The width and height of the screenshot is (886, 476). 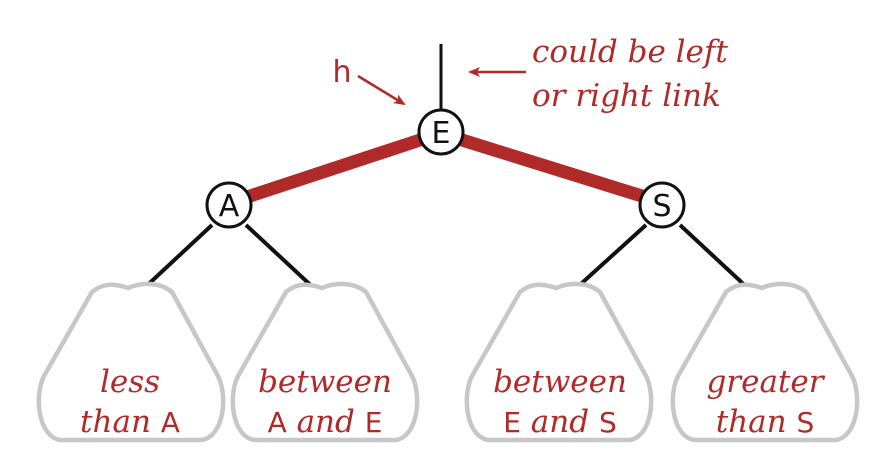 What do you see at coordinates (176, 258) in the screenshot?
I see `black-link-a-left` at bounding box center [176, 258].